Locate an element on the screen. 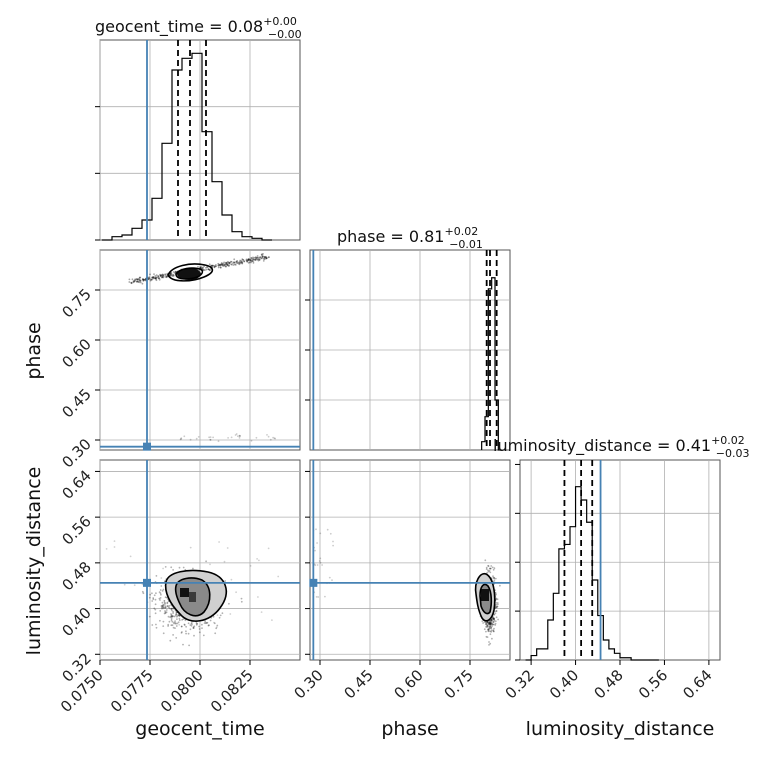  title-phase: phase = 0.81+0.02 −0.01 is located at coordinates (410, 238).